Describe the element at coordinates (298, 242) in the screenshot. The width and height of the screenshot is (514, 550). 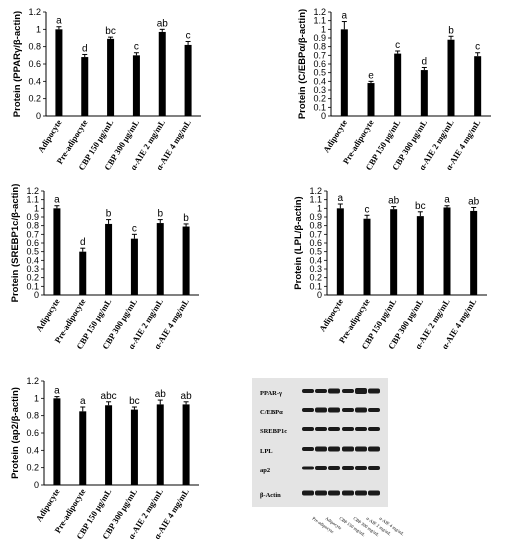
I see `y-axis-label: Protein (LPL/β-actin)` at that location.